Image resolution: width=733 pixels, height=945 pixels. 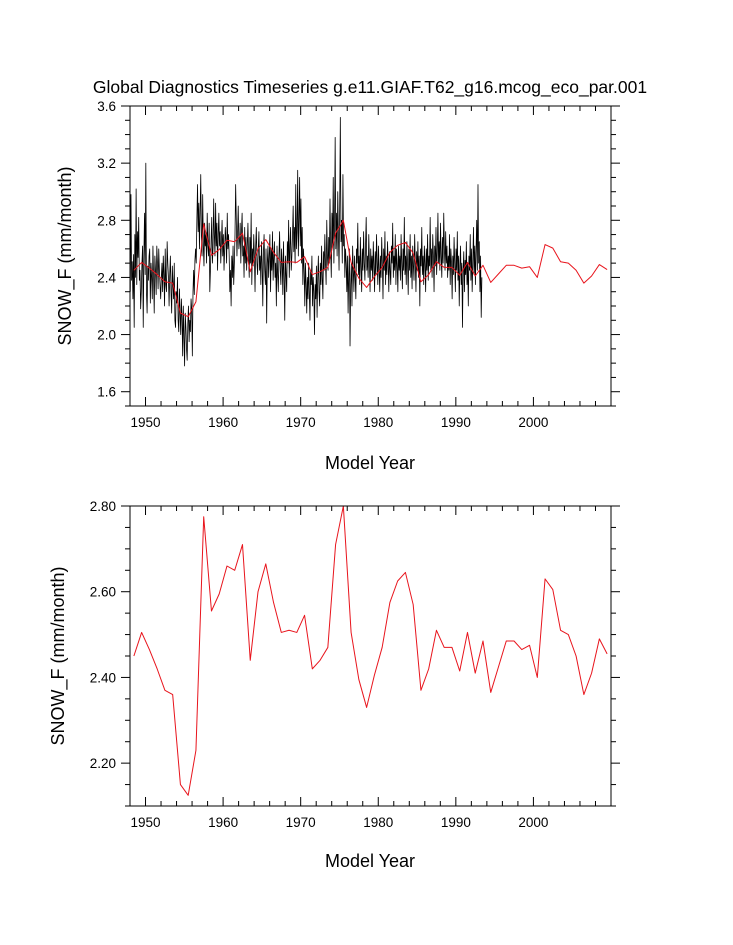 I want to click on top-ylabel: SNOW_F (mm/month), so click(x=65, y=255).